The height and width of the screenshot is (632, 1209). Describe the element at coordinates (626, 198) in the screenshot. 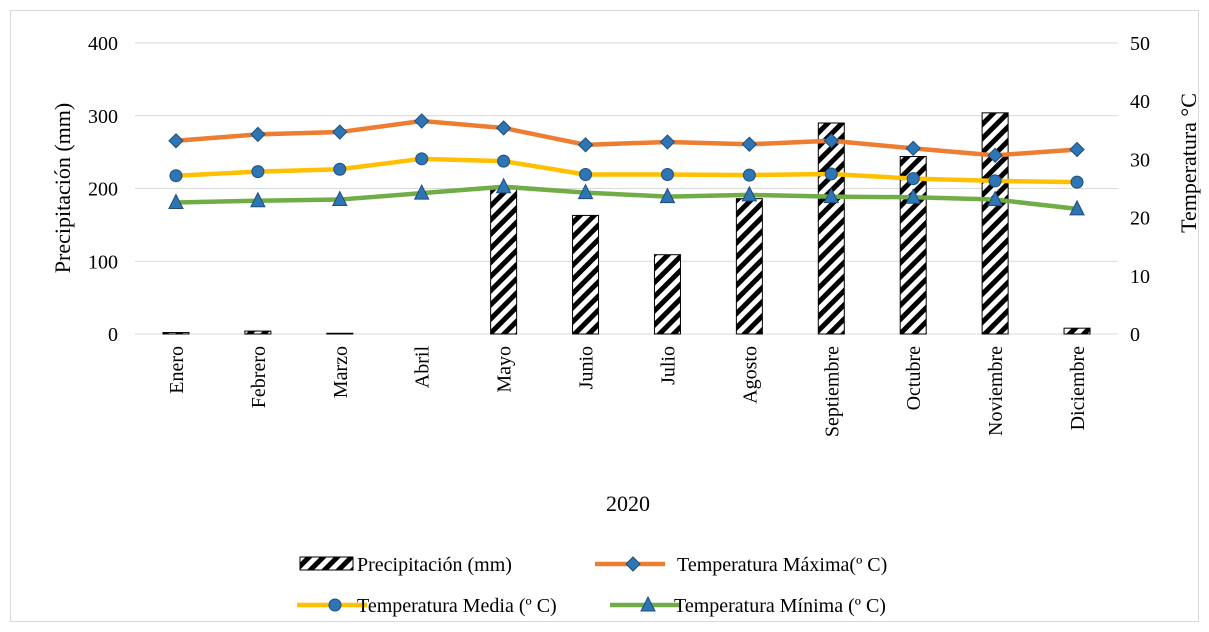

I see `min-temp-line` at that location.